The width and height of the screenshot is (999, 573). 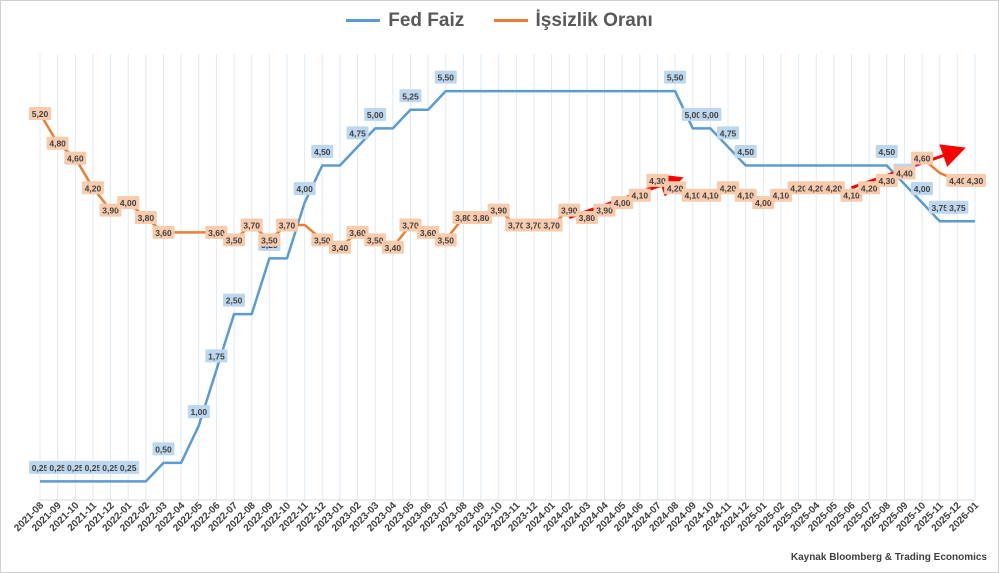 I want to click on legend: Fed Faiz İşsizlik Oranı, so click(x=499, y=21).